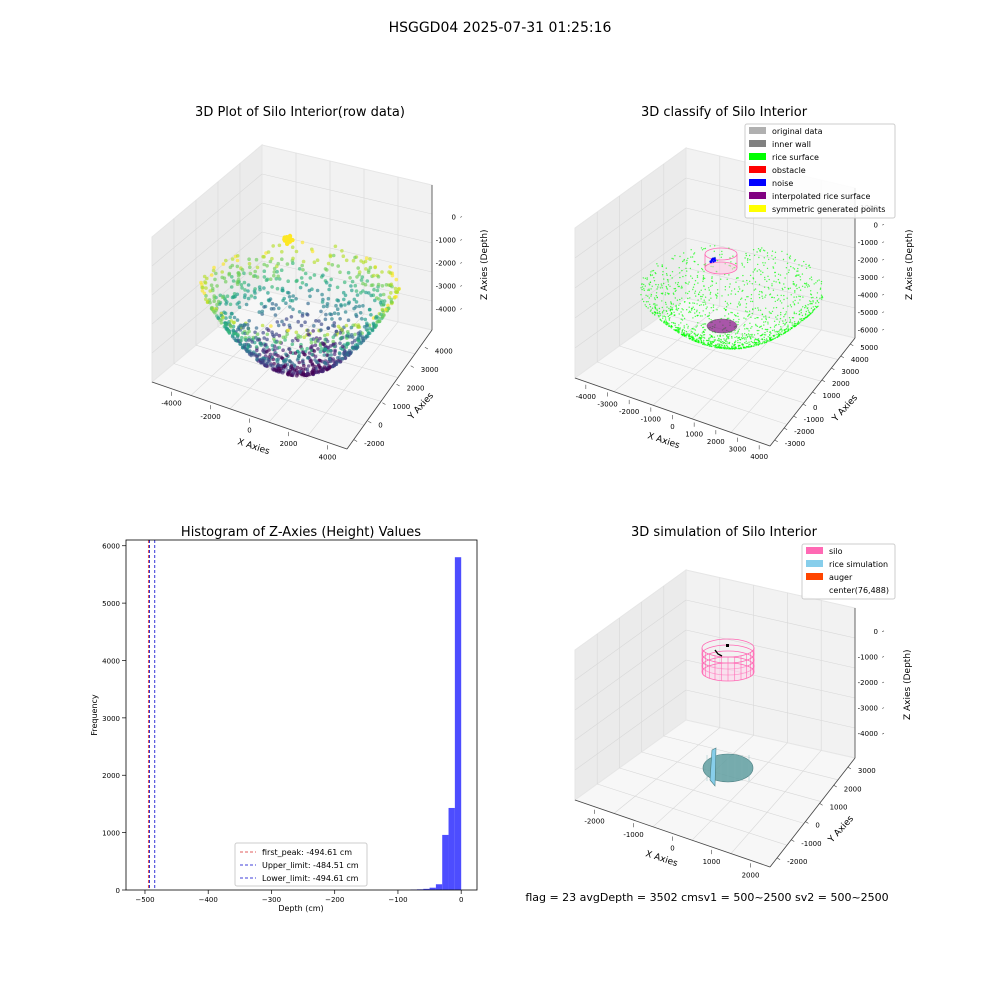  I want to click on p4-x-axis-line, so click(672, 833).